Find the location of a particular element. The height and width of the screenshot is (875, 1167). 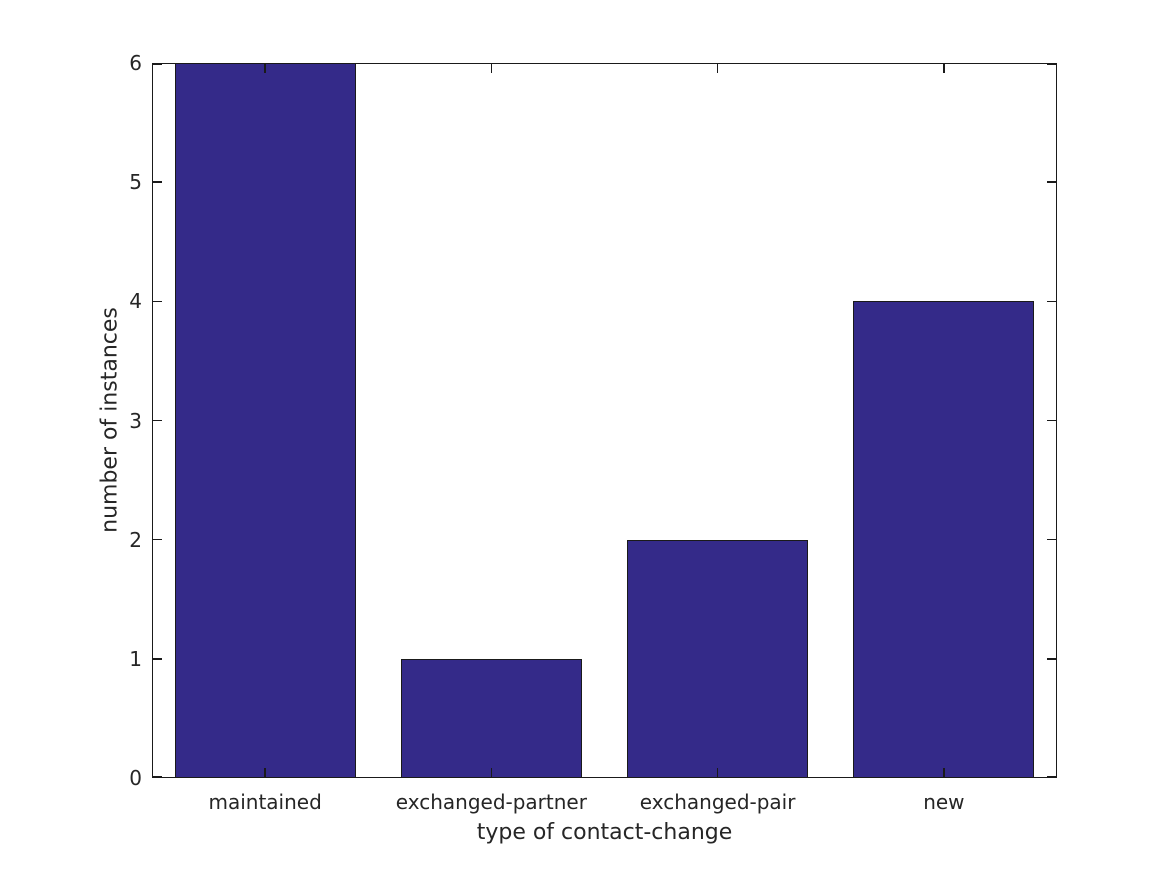

y-tick-label: 5 is located at coordinates (135, 182).